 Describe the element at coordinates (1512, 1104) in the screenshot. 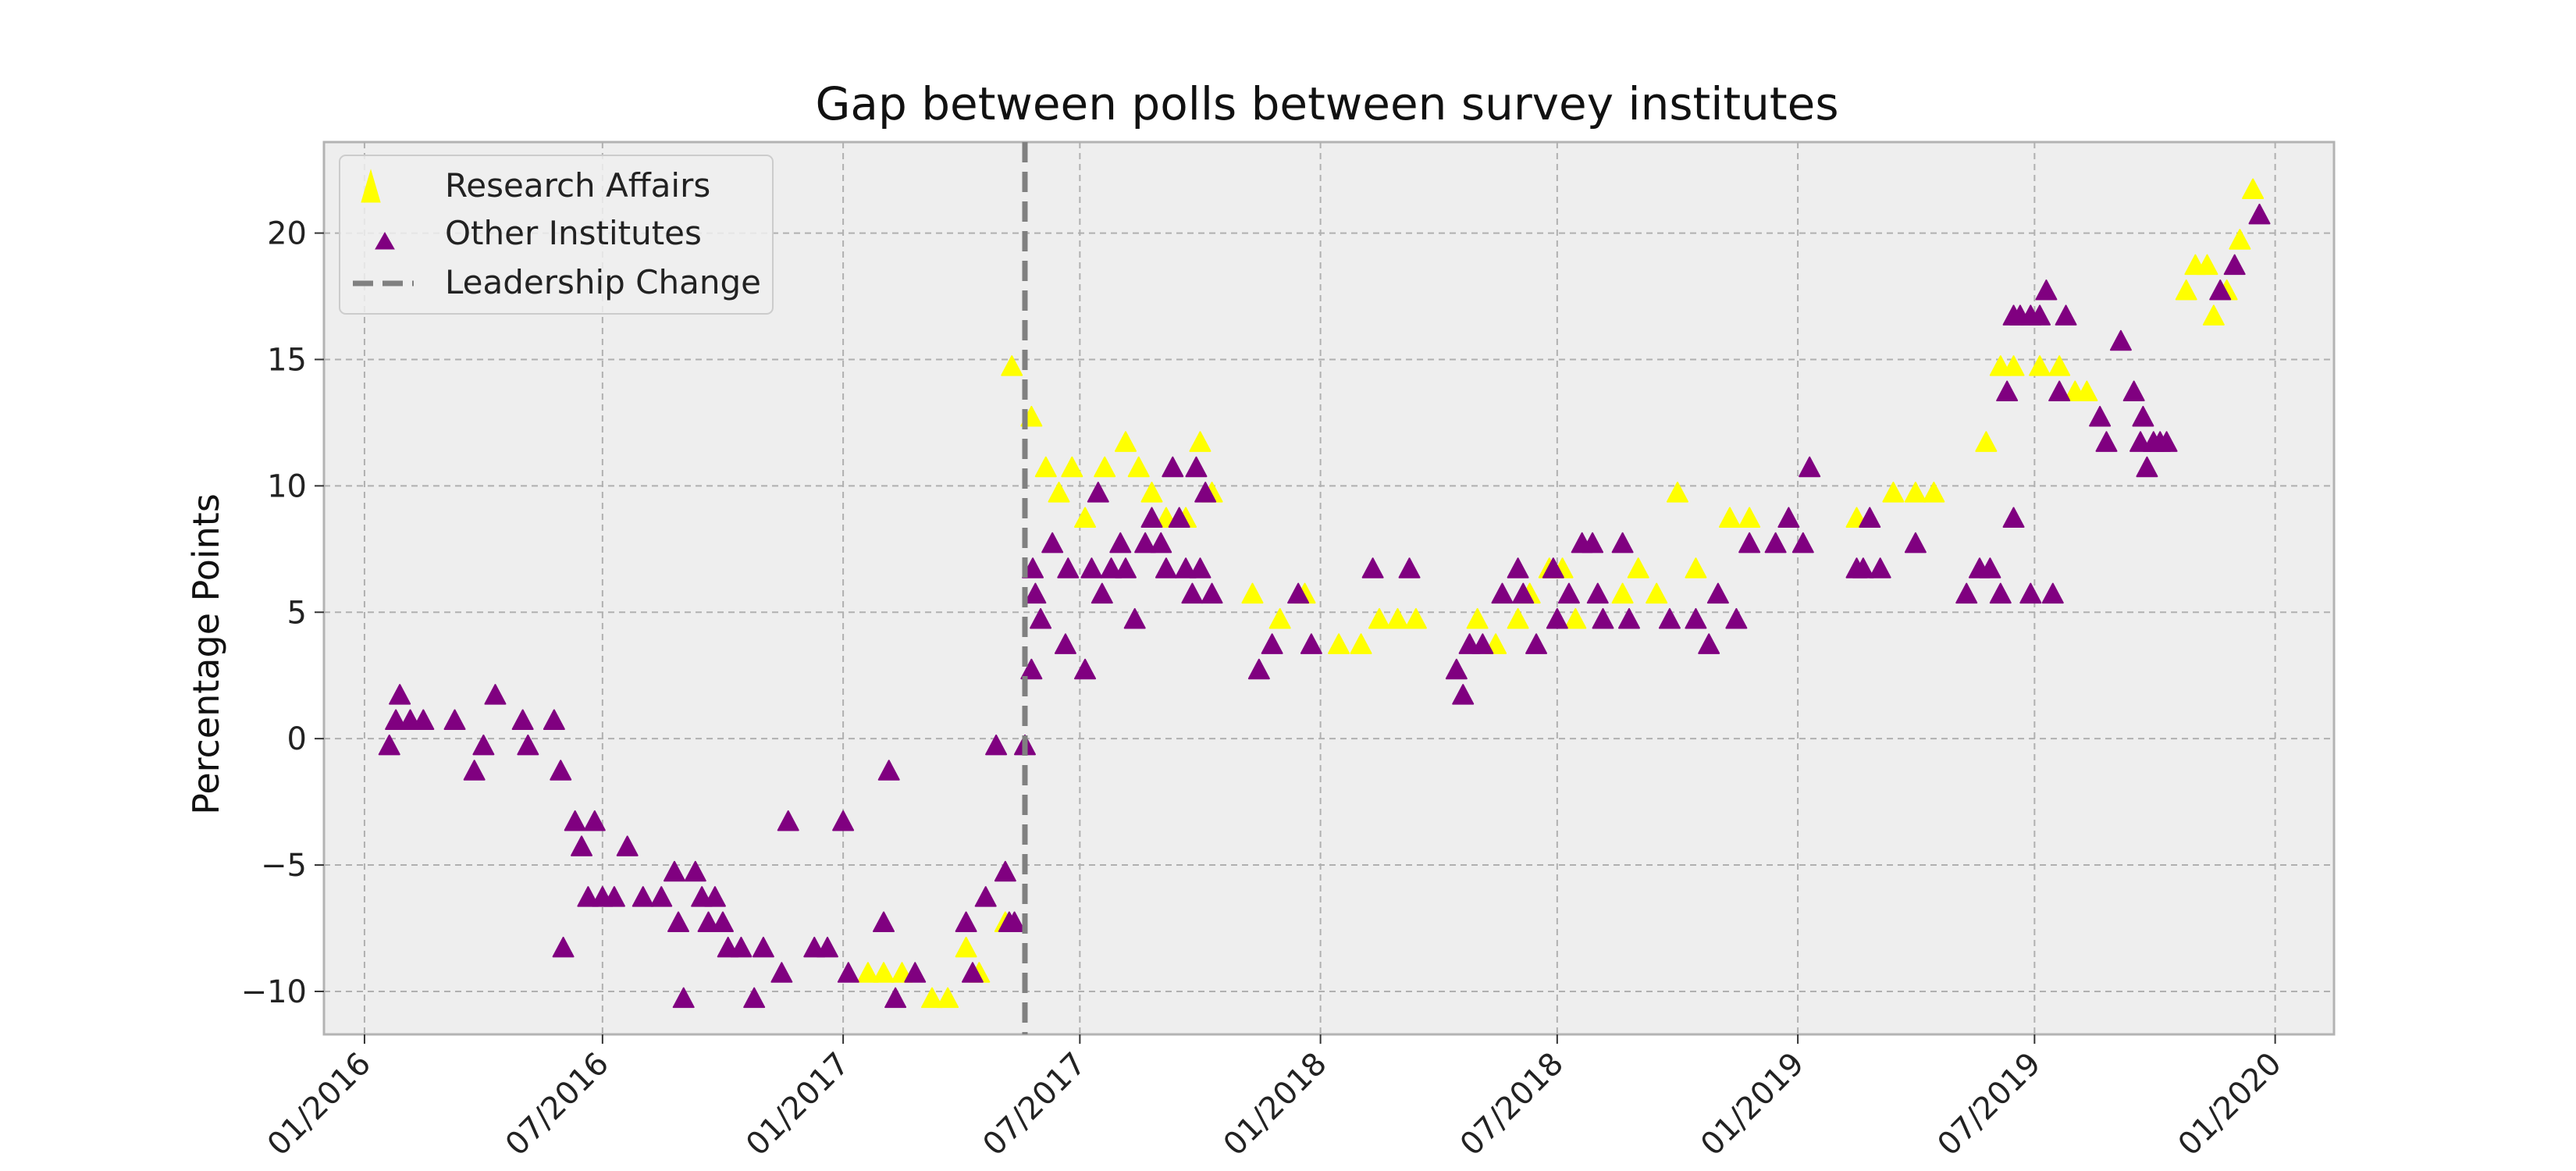

I see `x-tick-label: 07/2018` at that location.